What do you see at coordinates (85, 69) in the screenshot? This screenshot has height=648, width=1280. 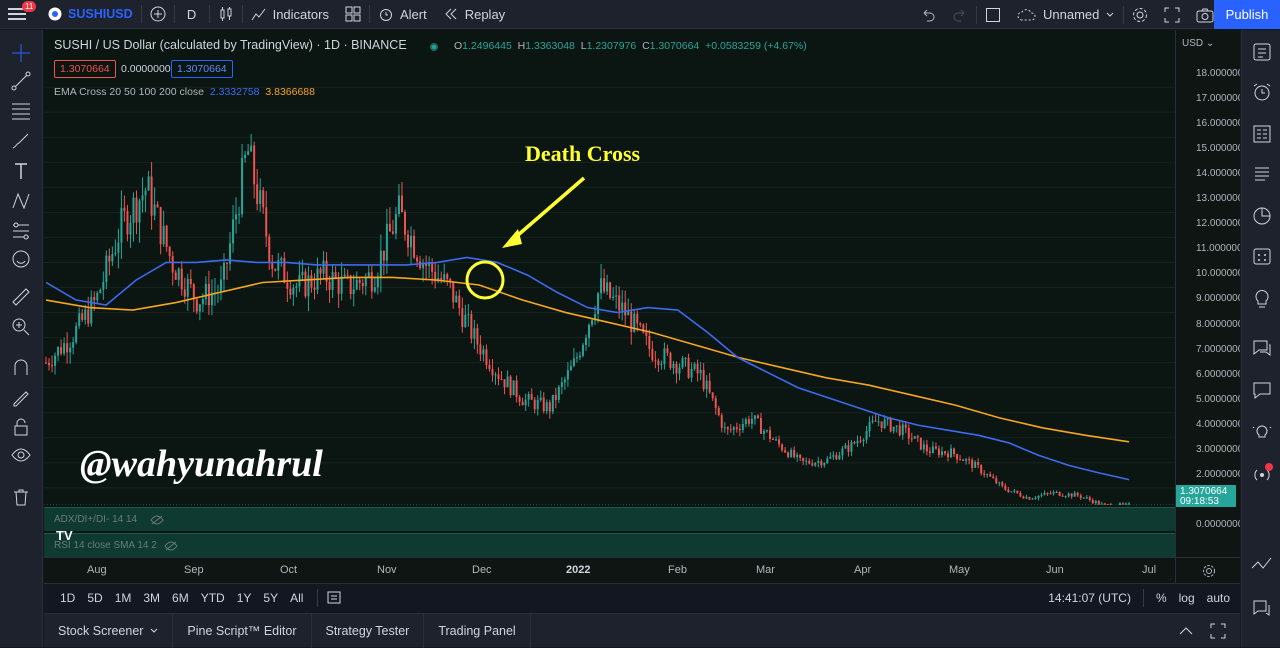 I see `sell-price-box: 1.3070664` at bounding box center [85, 69].